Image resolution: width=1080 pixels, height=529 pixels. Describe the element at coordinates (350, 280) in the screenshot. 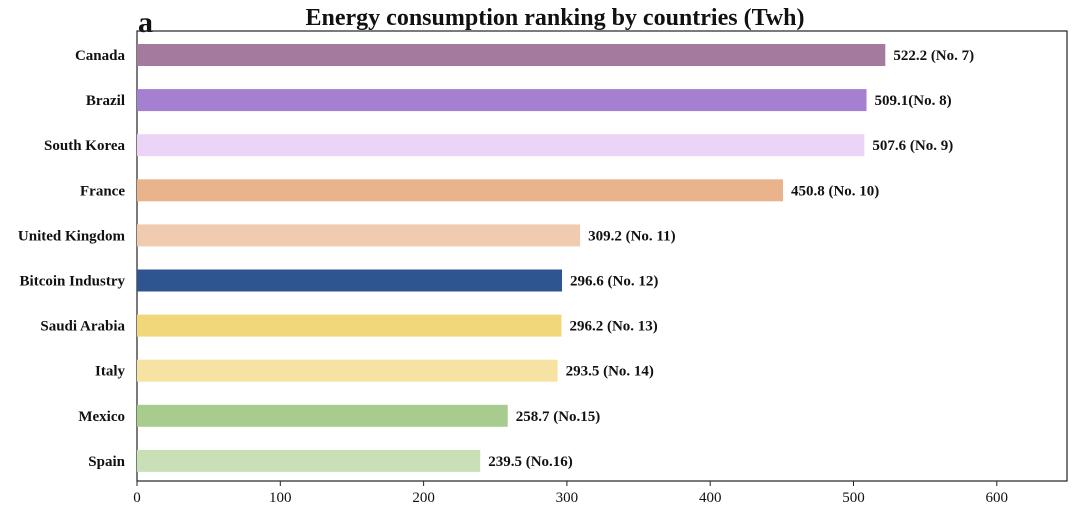

I see `bar-bitcoin-industry` at that location.